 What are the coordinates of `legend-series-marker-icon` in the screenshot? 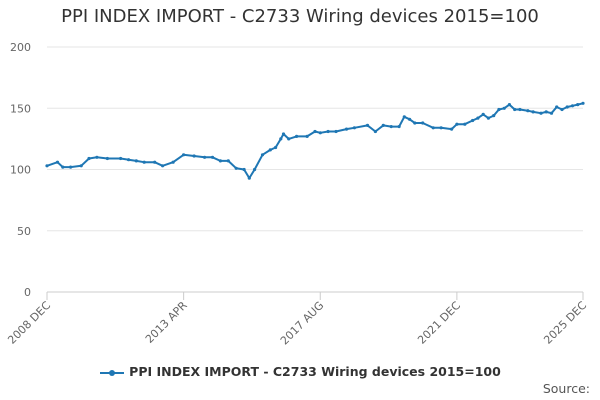 It's located at (112, 372).